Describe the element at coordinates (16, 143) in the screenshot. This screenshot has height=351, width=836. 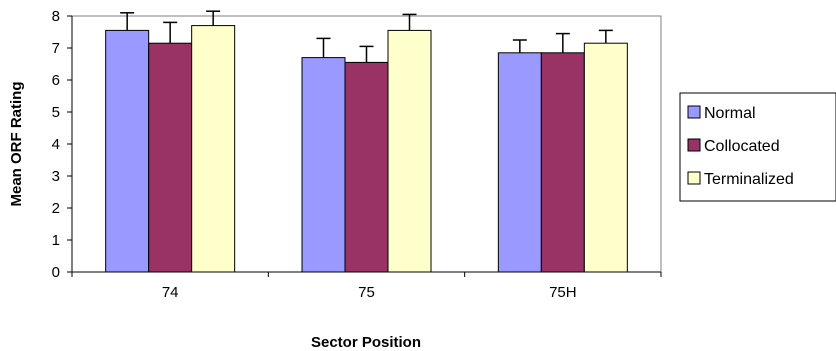
I see `y-axis-title: Mean ORF Rating` at that location.